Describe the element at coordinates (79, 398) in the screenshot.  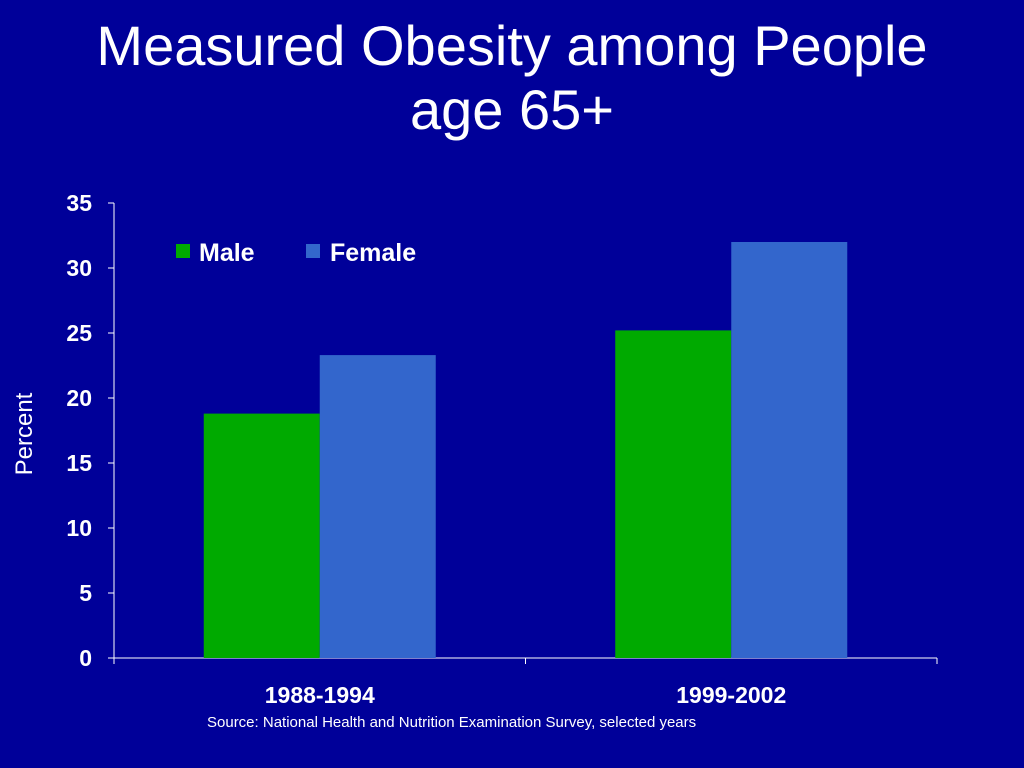
I see `y-tick-label: 20` at that location.